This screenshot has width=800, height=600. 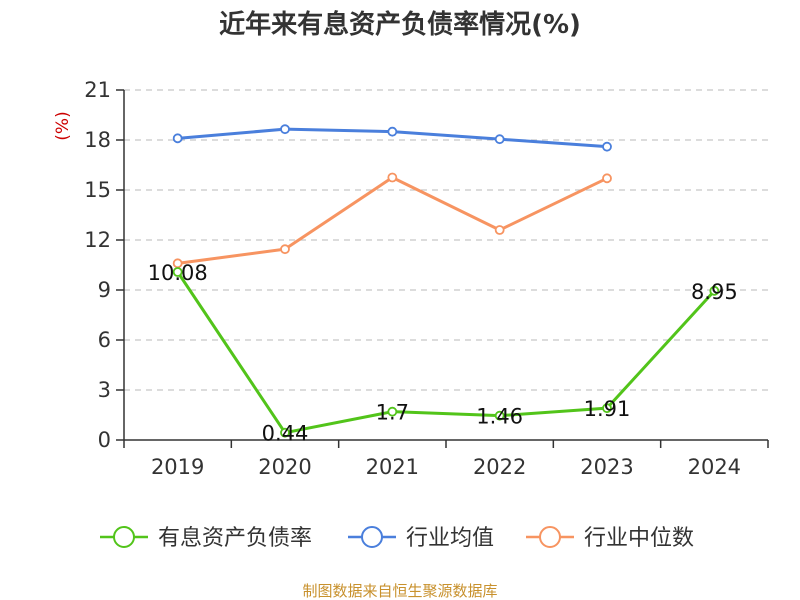 I want to click on y-axis-unit-label: (%), so click(x=63, y=125).